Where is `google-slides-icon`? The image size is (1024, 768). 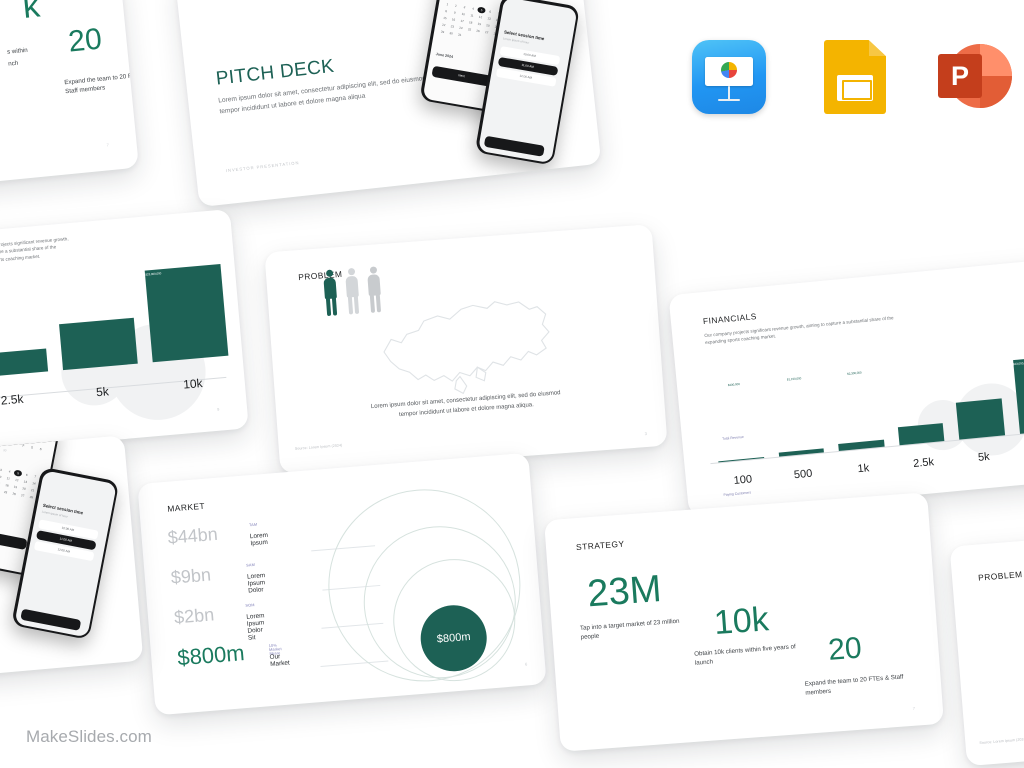
google-slides-icon is located at coordinates (855, 77).